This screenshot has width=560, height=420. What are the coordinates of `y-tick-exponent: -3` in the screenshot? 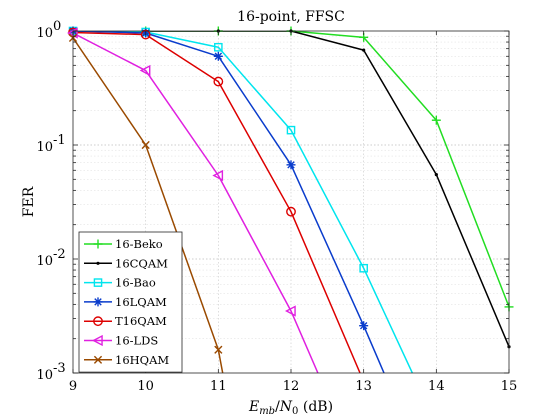 It's located at (59, 368).